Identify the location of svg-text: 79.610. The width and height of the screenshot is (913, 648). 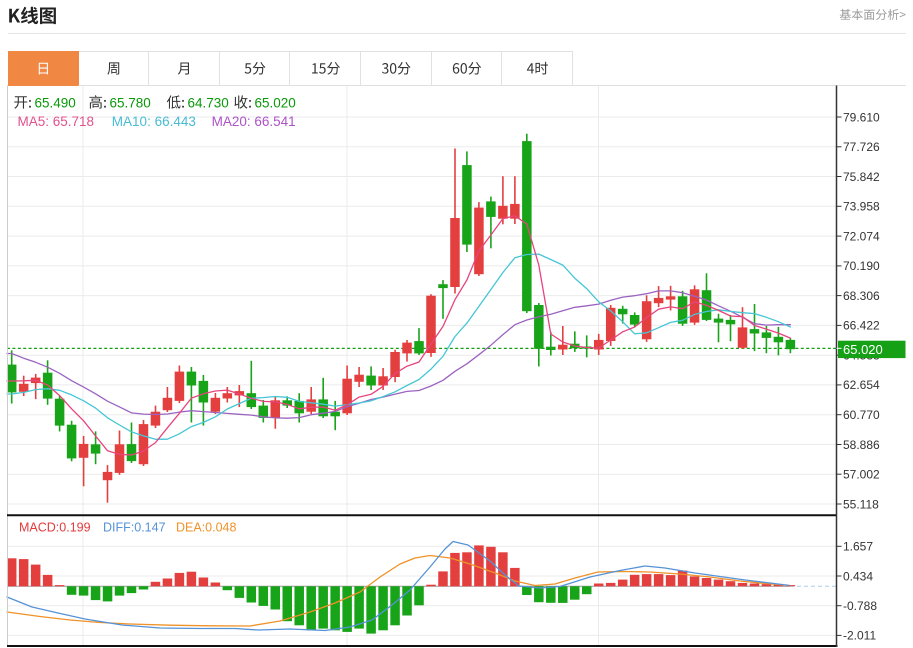
(861, 117).